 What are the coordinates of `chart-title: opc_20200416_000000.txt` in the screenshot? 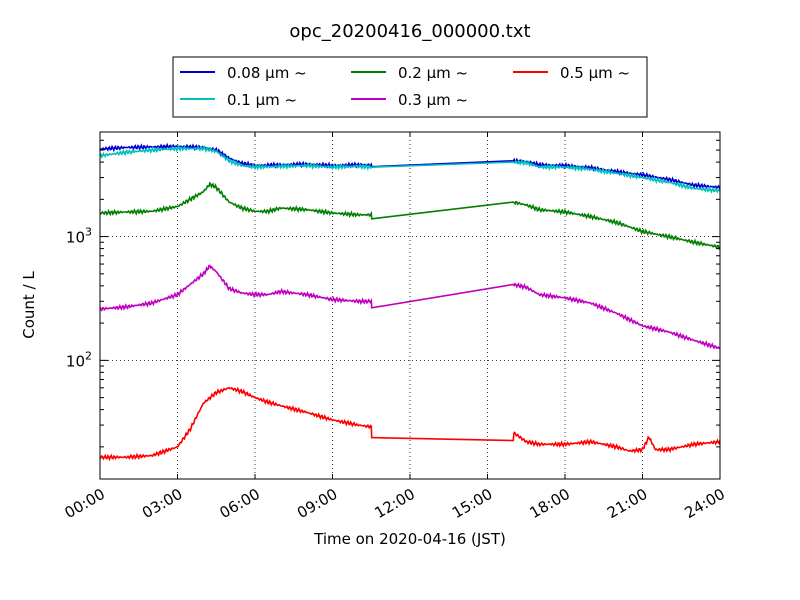 It's located at (409, 31).